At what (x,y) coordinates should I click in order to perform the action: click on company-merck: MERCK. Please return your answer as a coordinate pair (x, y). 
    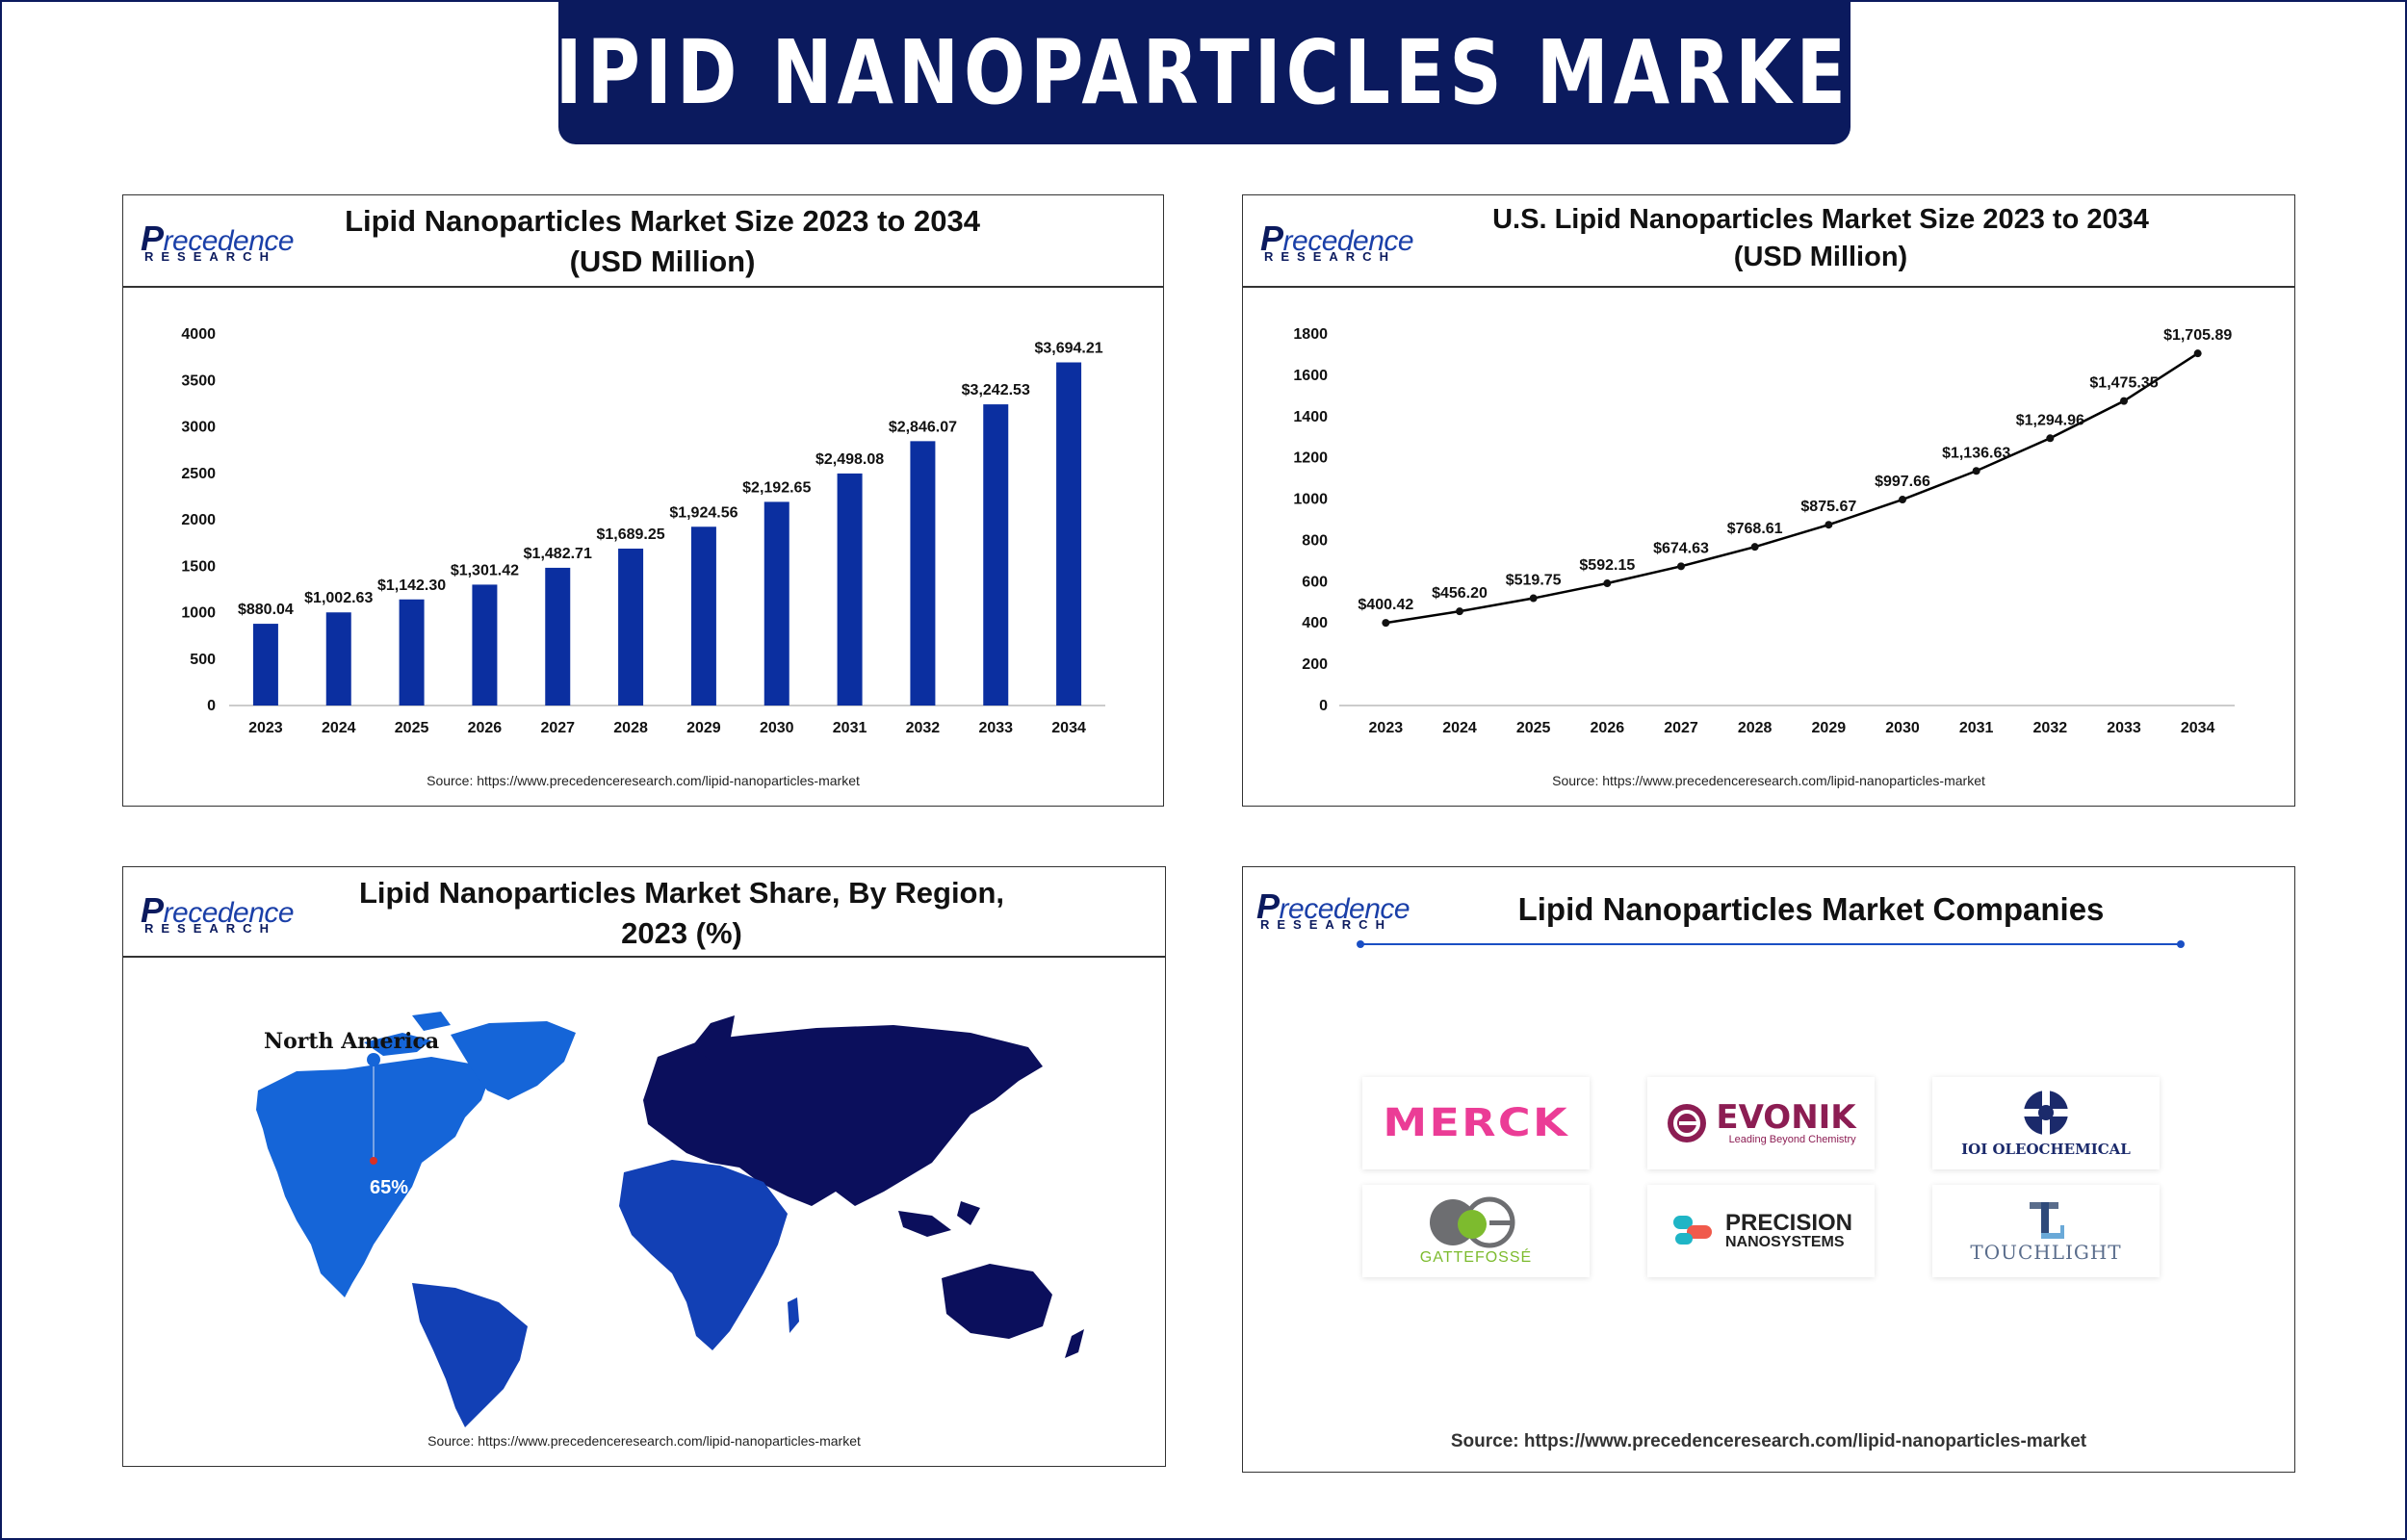
    Looking at the image, I should click on (1476, 1123).